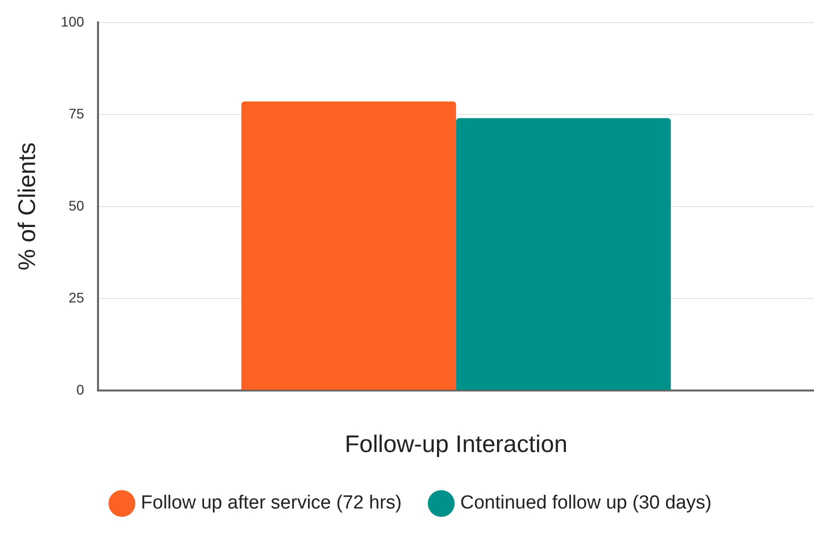 The width and height of the screenshot is (814, 533). Describe the element at coordinates (28, 206) in the screenshot. I see `y-axis-title: % of Clients` at that location.